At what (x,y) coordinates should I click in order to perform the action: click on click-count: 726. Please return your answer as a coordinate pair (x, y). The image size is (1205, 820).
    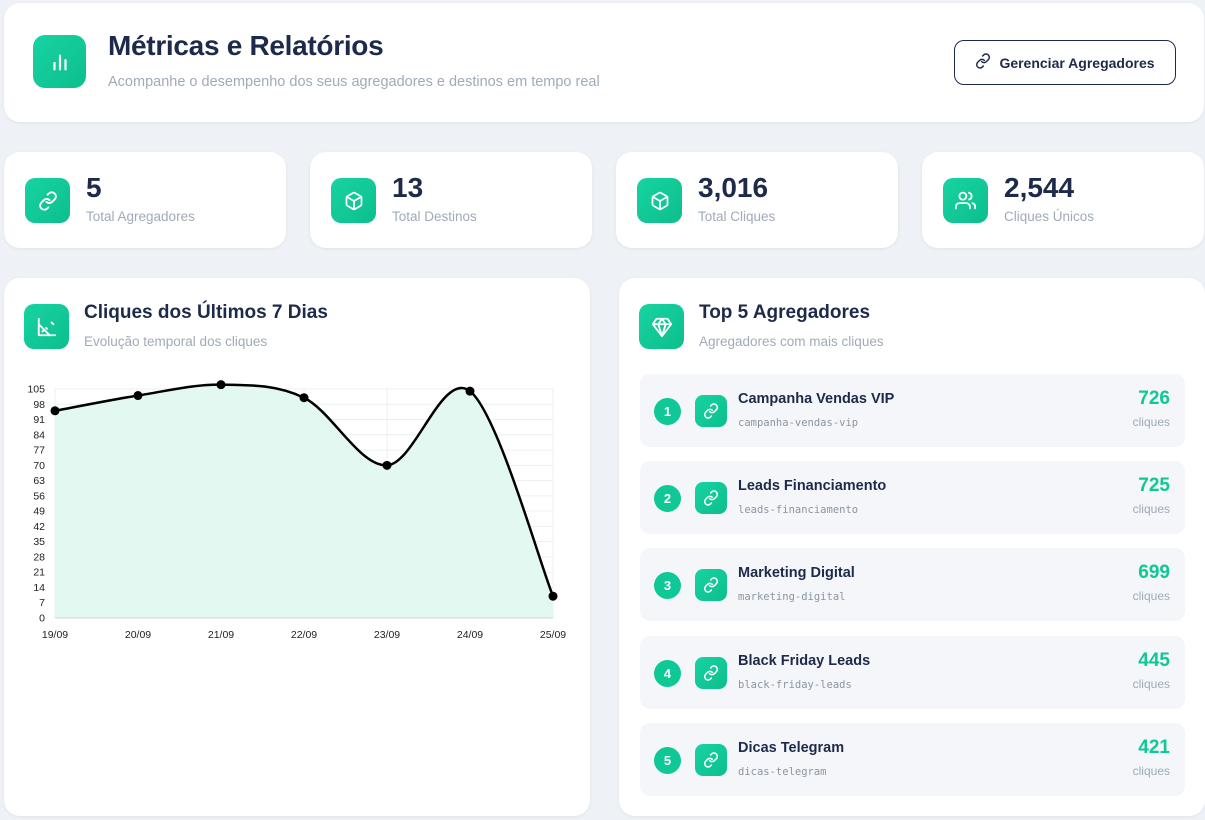
    Looking at the image, I should click on (1154, 398).